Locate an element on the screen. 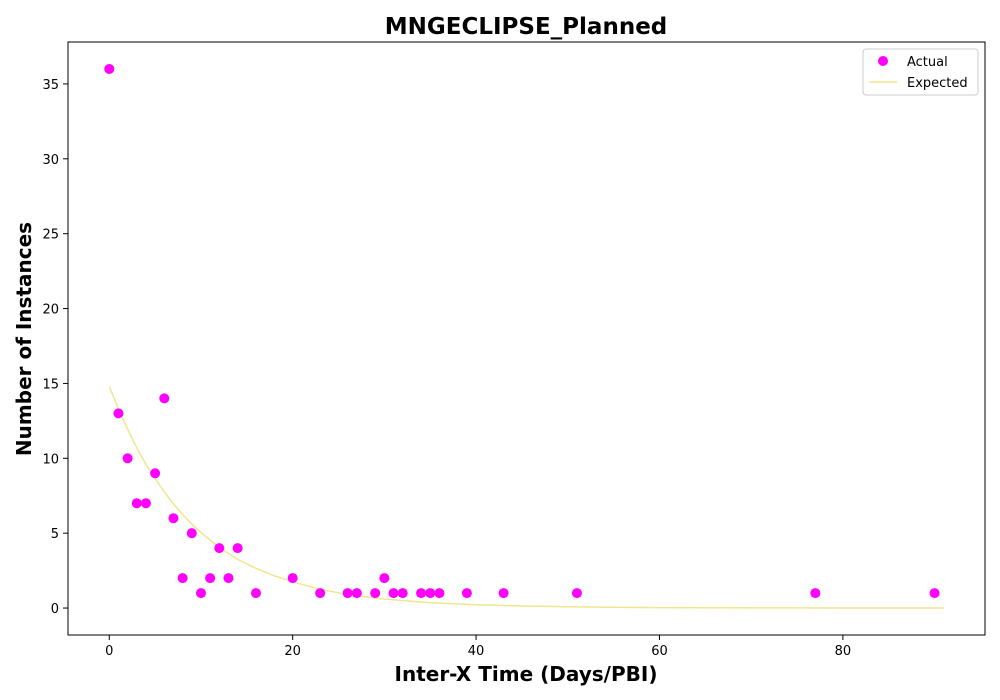 This screenshot has height=700, width=1000. x-tick-label: 20 is located at coordinates (292, 651).